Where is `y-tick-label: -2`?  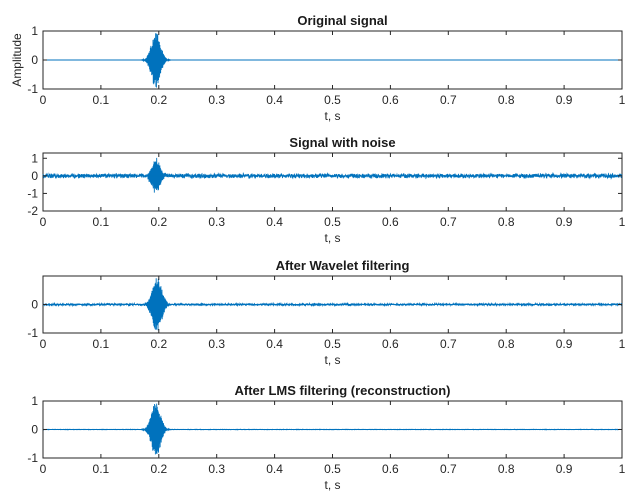
y-tick-label: -2 is located at coordinates (32, 211).